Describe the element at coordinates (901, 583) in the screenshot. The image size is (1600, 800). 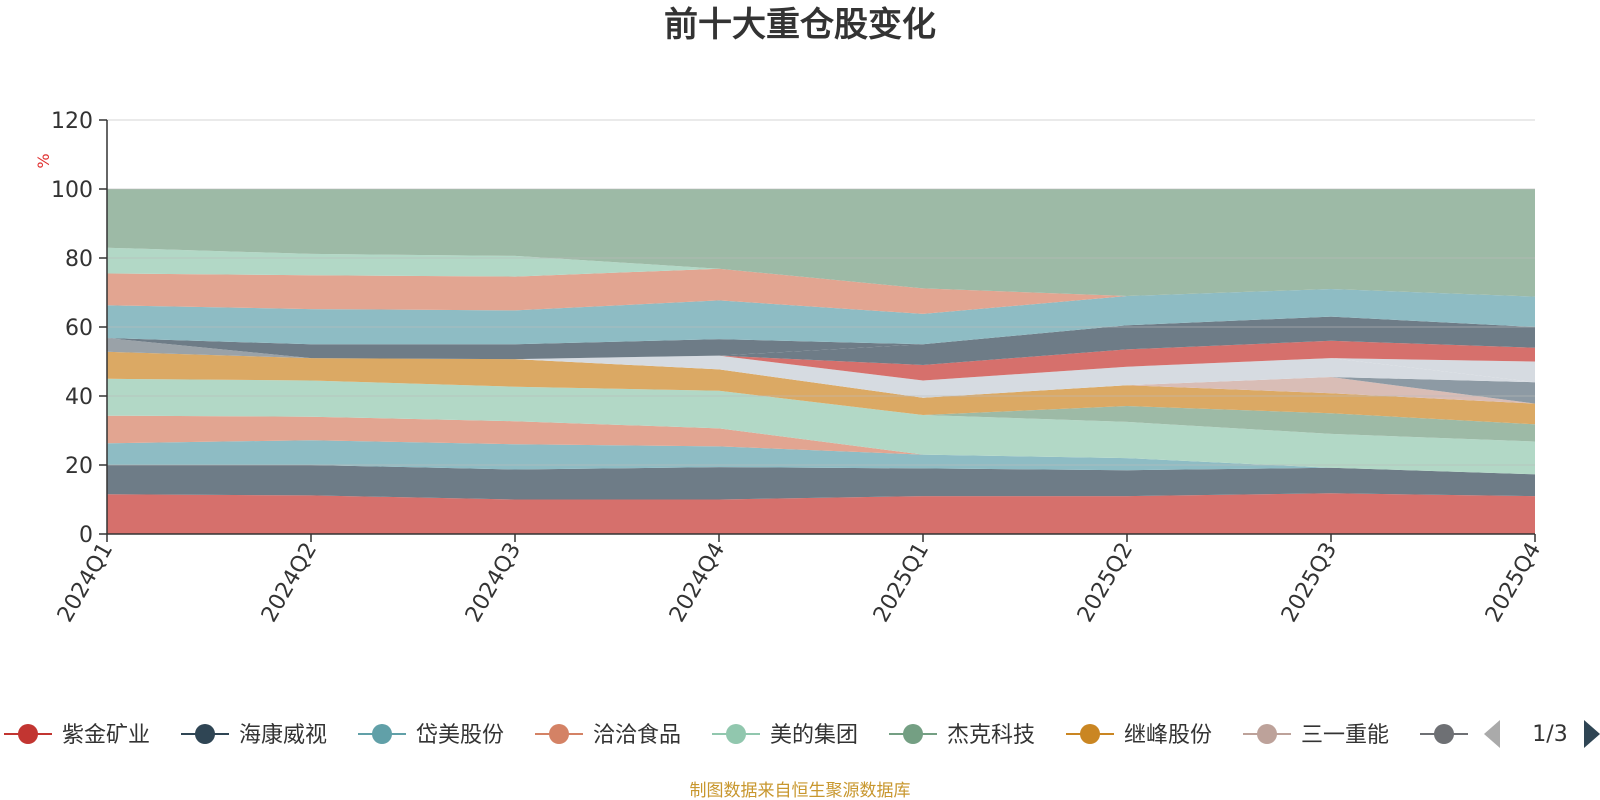
I see `x-tick-label: 2025Q1` at that location.